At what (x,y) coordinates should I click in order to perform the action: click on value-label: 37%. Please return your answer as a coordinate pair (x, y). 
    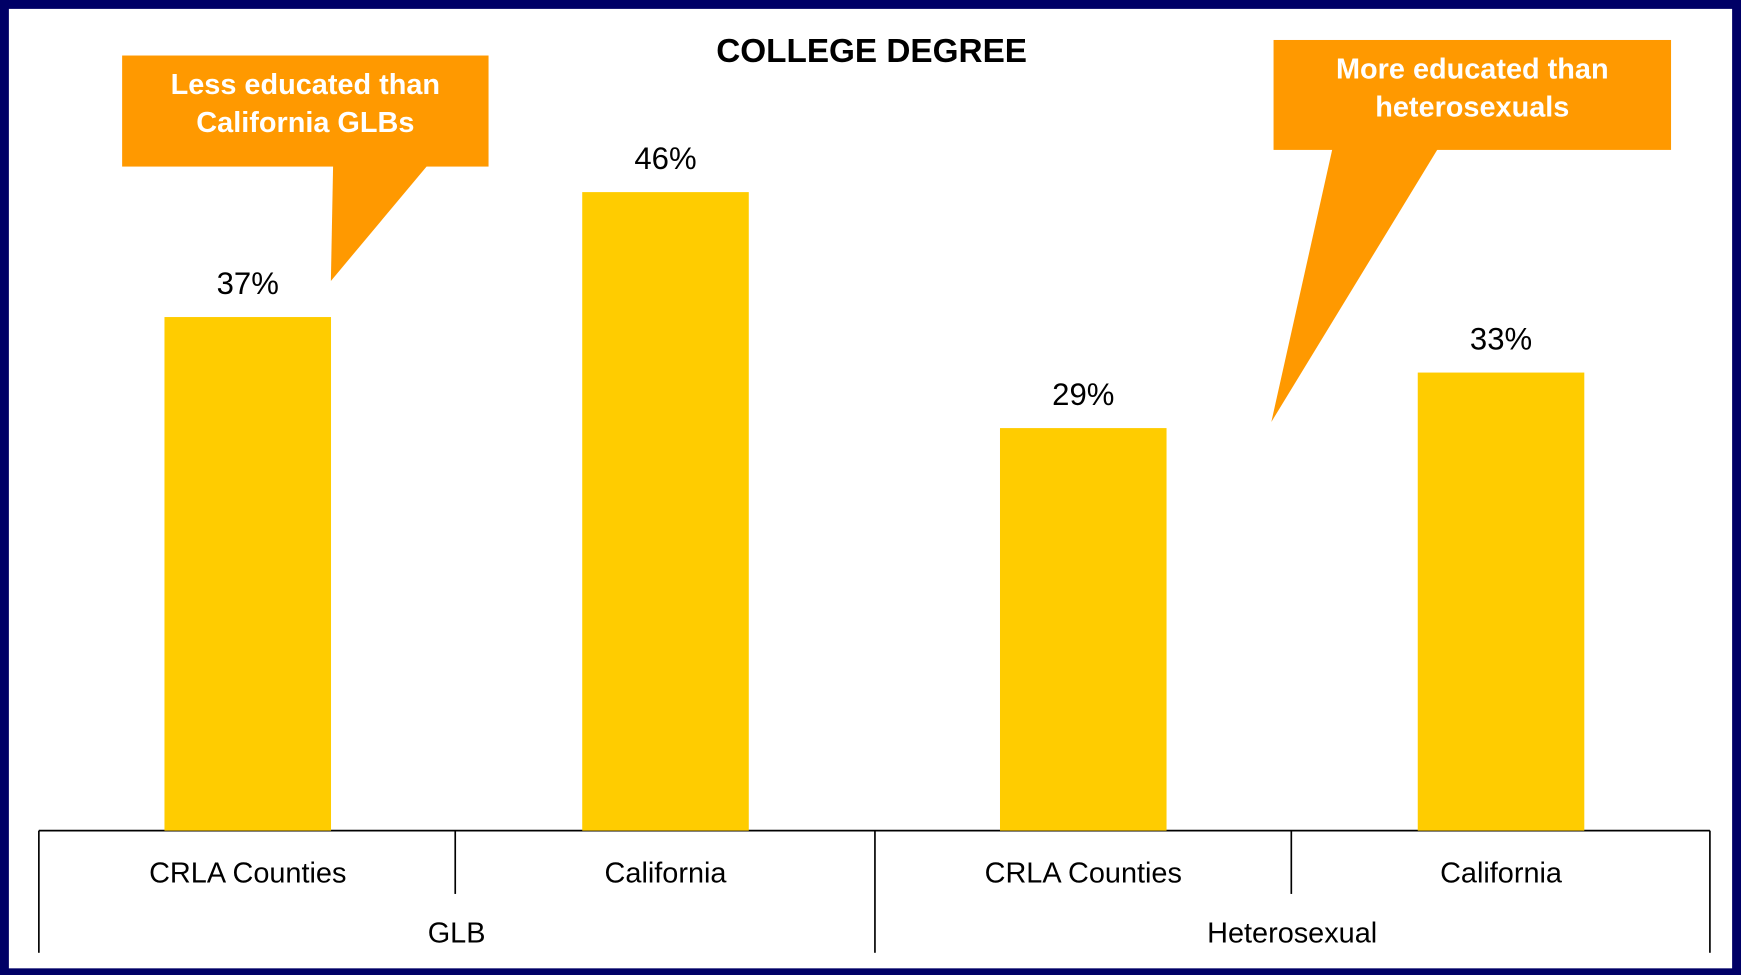
    Looking at the image, I should click on (248, 283).